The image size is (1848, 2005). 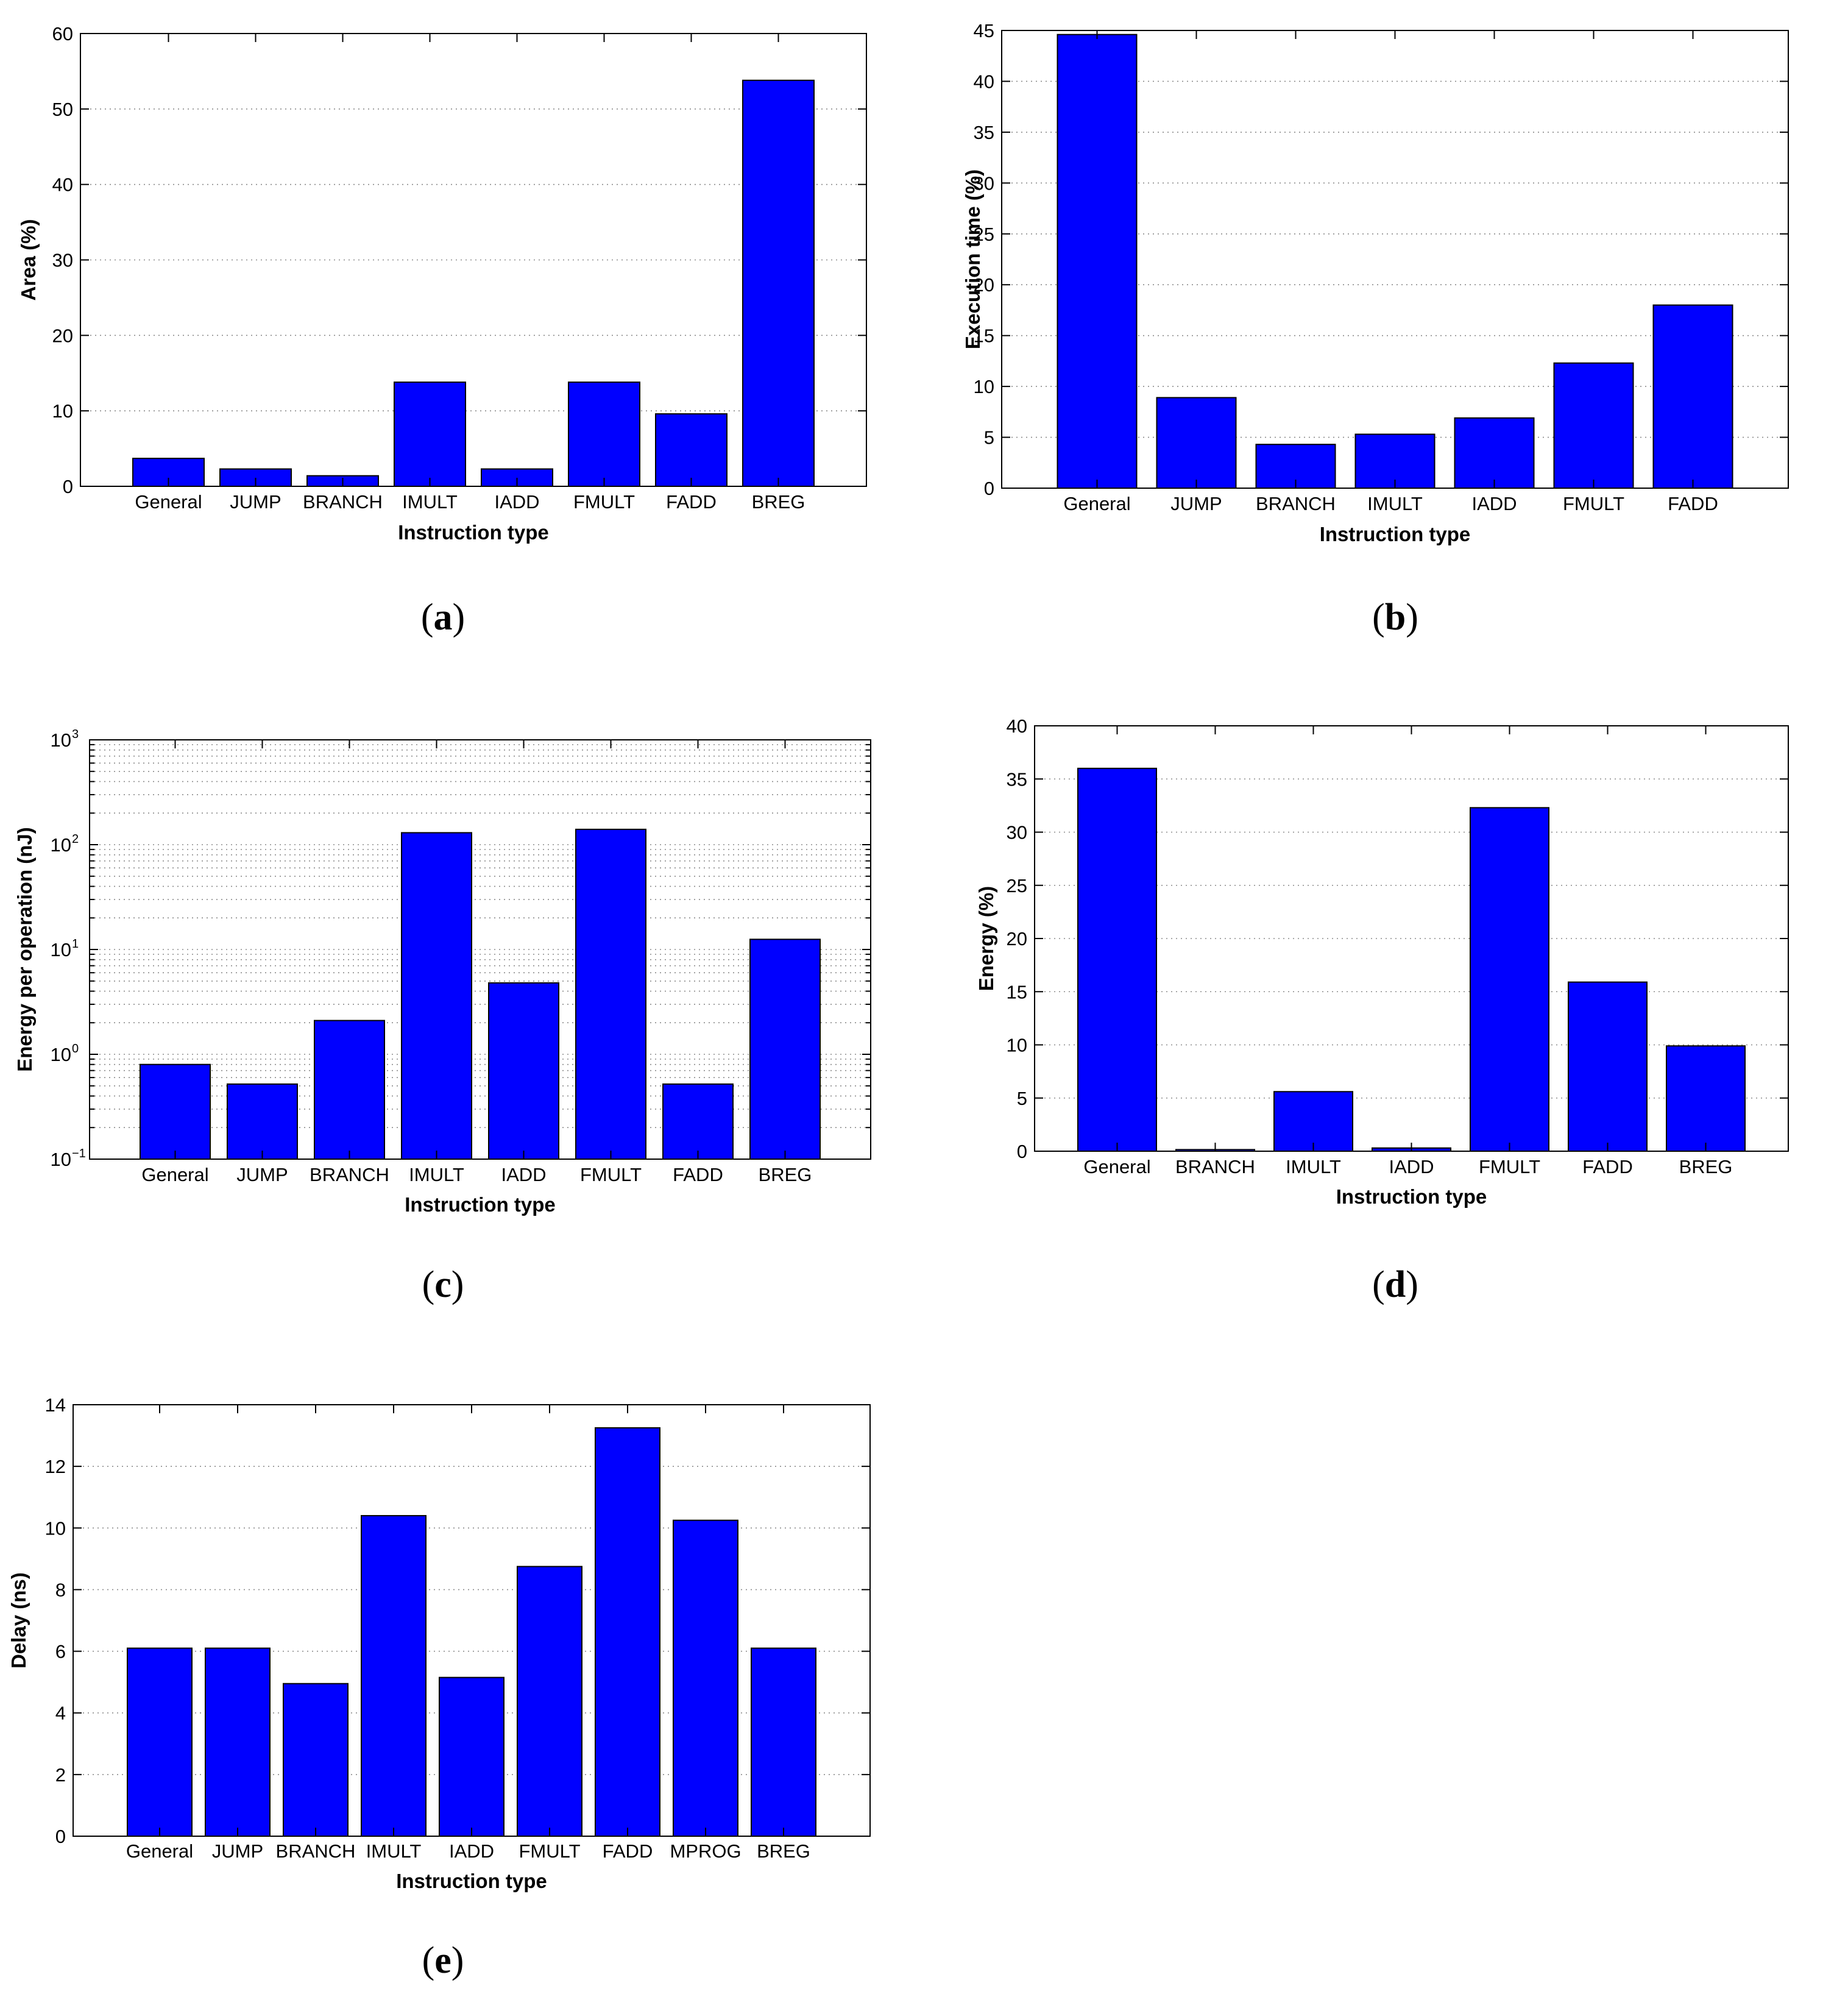 What do you see at coordinates (60, 1775) in the screenshot?
I see `y-tick-label: 2` at bounding box center [60, 1775].